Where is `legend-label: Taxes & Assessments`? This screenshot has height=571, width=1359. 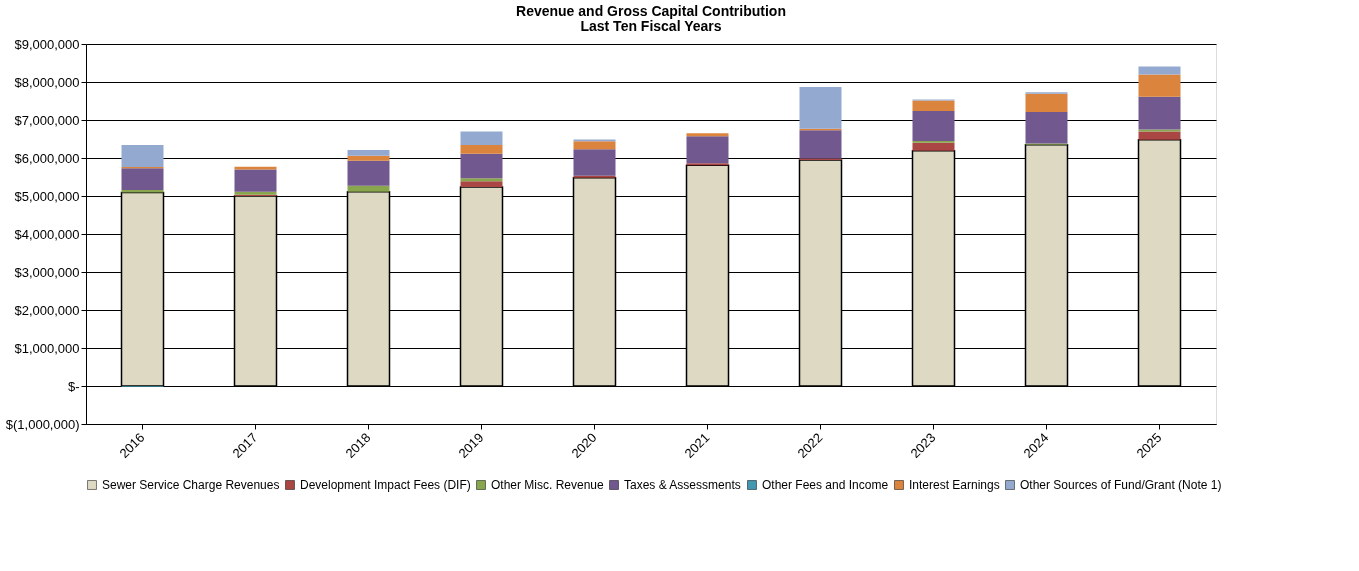
legend-label: Taxes & Assessments is located at coordinates (682, 485).